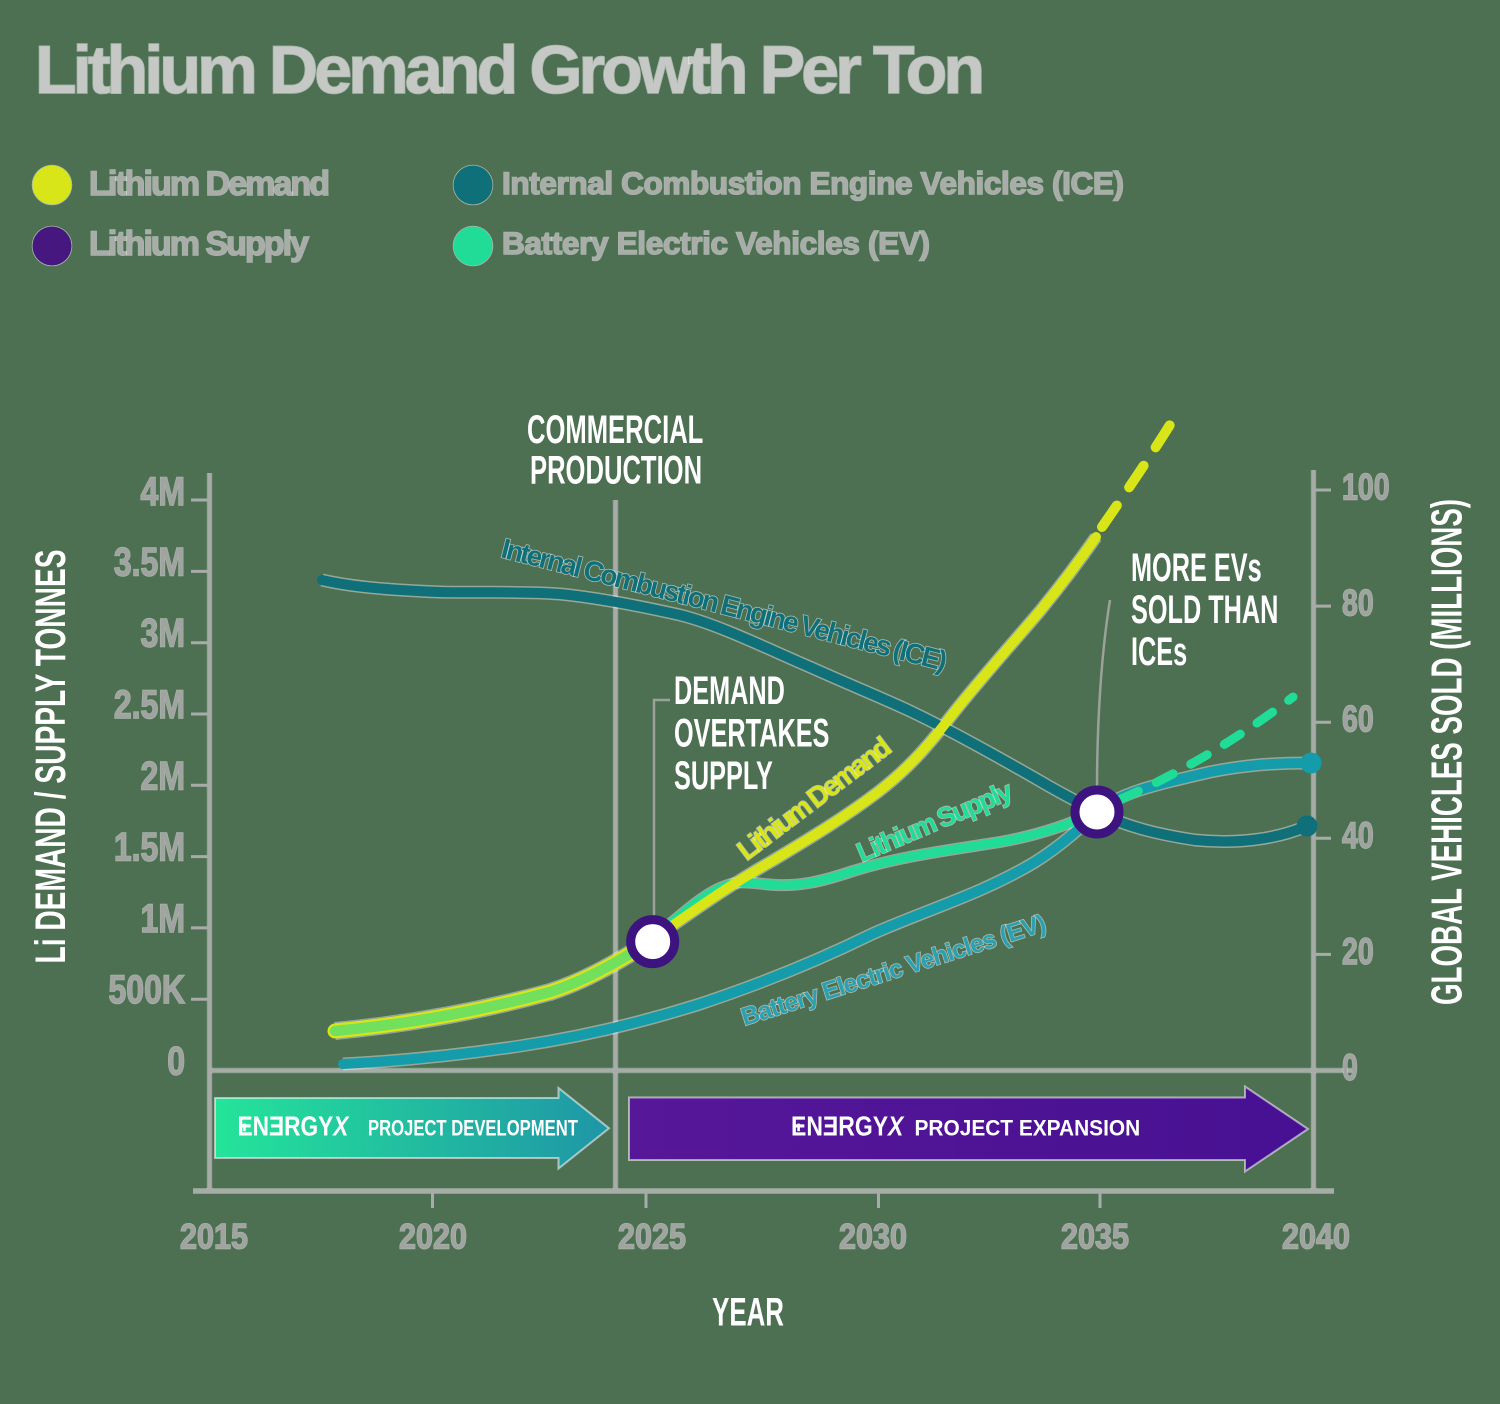 The width and height of the screenshot is (1500, 1404). What do you see at coordinates (163, 917) in the screenshot?
I see `svg-text: 1M` at bounding box center [163, 917].